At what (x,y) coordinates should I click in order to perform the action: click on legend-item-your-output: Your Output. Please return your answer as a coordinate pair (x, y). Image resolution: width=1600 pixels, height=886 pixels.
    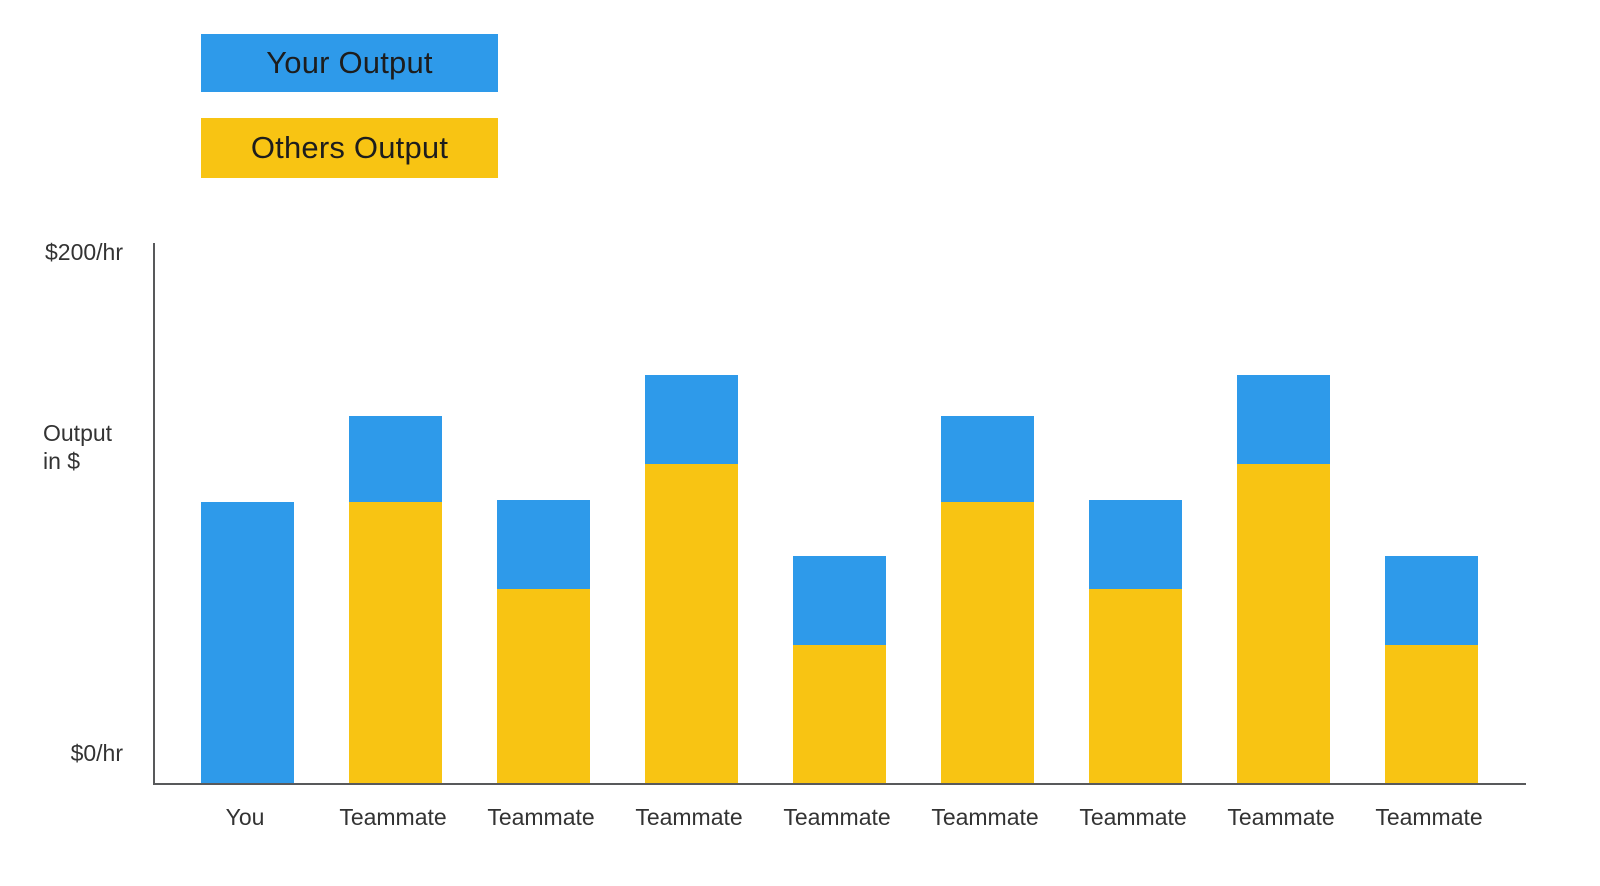
    Looking at the image, I should click on (349, 63).